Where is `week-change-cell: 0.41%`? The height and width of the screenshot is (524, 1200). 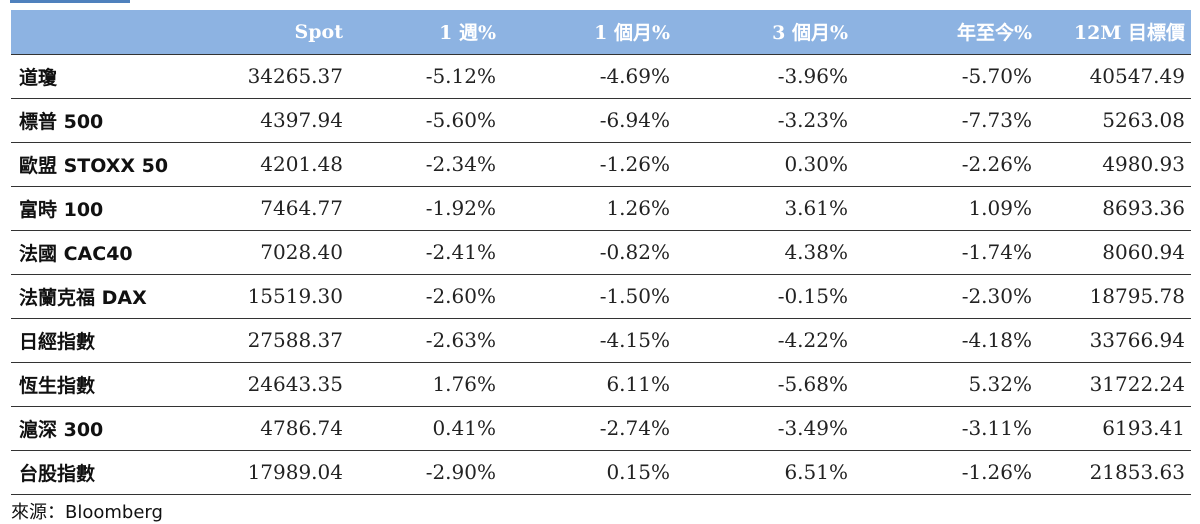 week-change-cell: 0.41% is located at coordinates (425, 428).